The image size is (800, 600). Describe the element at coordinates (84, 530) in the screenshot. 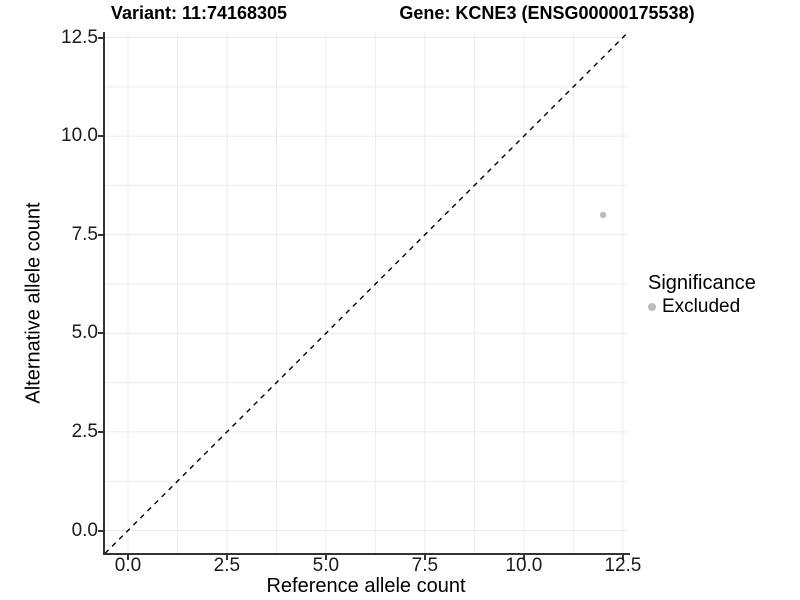

I see `y-tick-label: 0.0` at that location.